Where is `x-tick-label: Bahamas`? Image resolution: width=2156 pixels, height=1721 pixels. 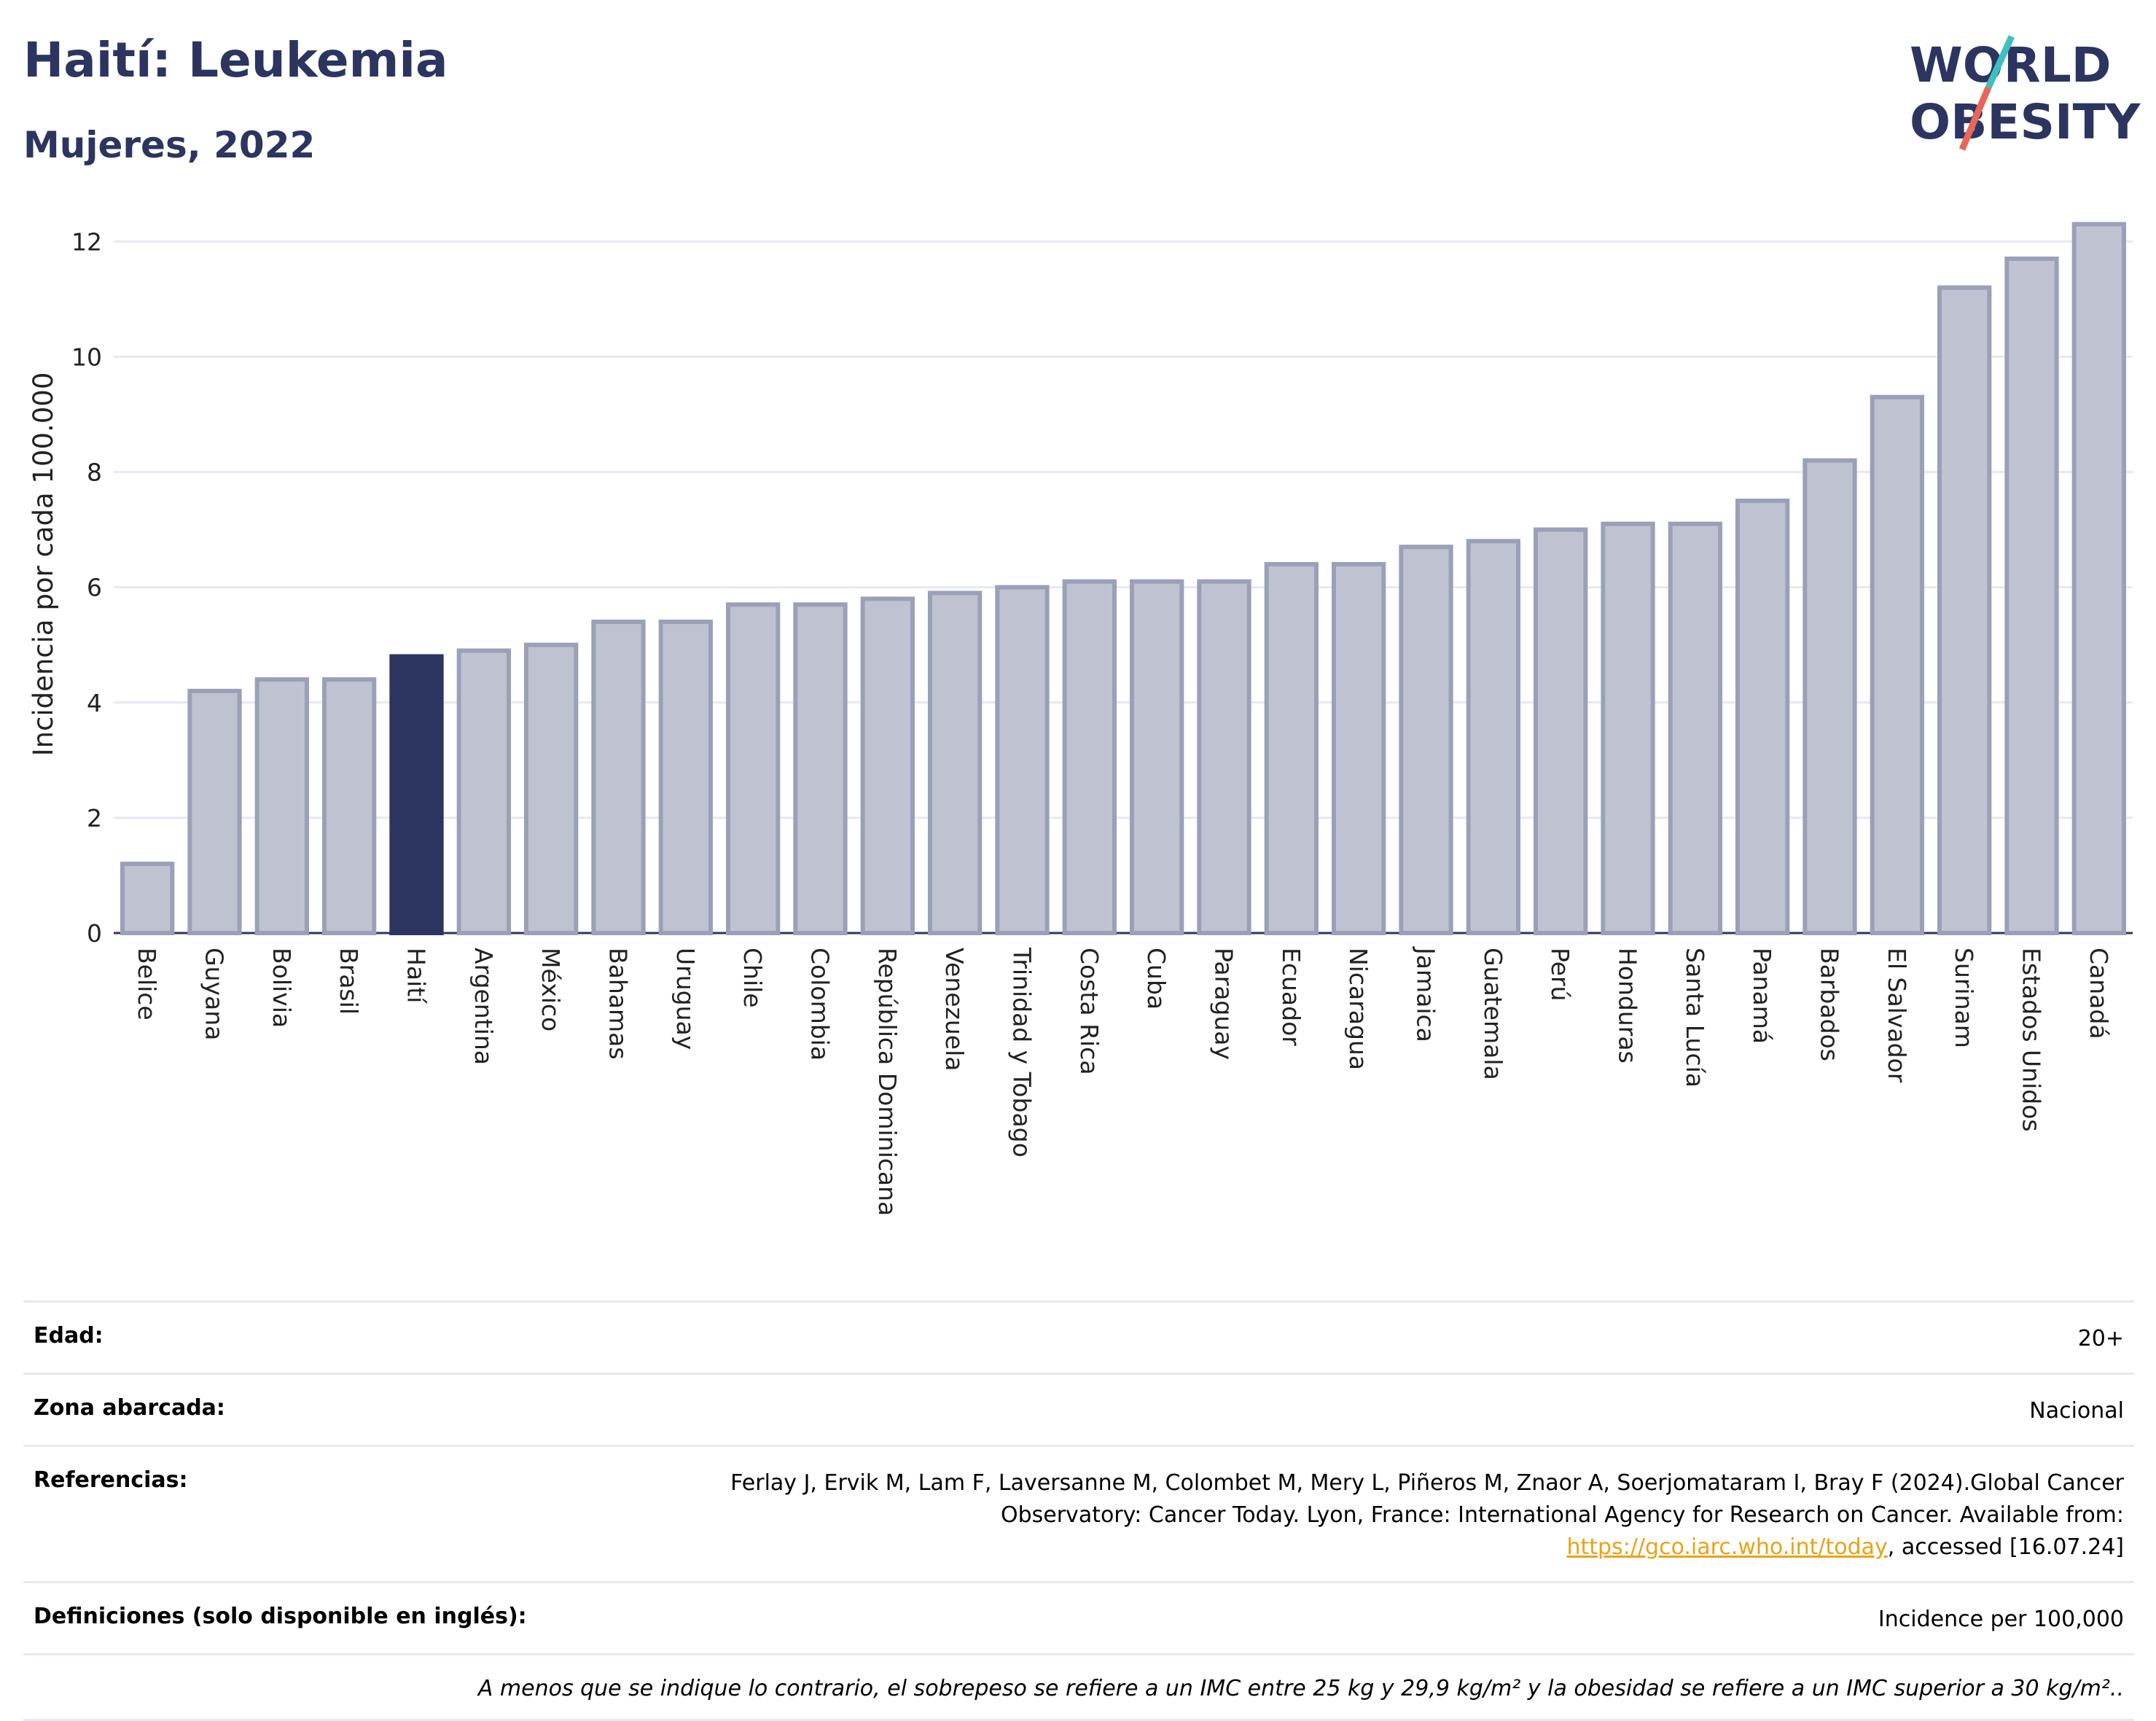
x-tick-label: Bahamas is located at coordinates (618, 1004).